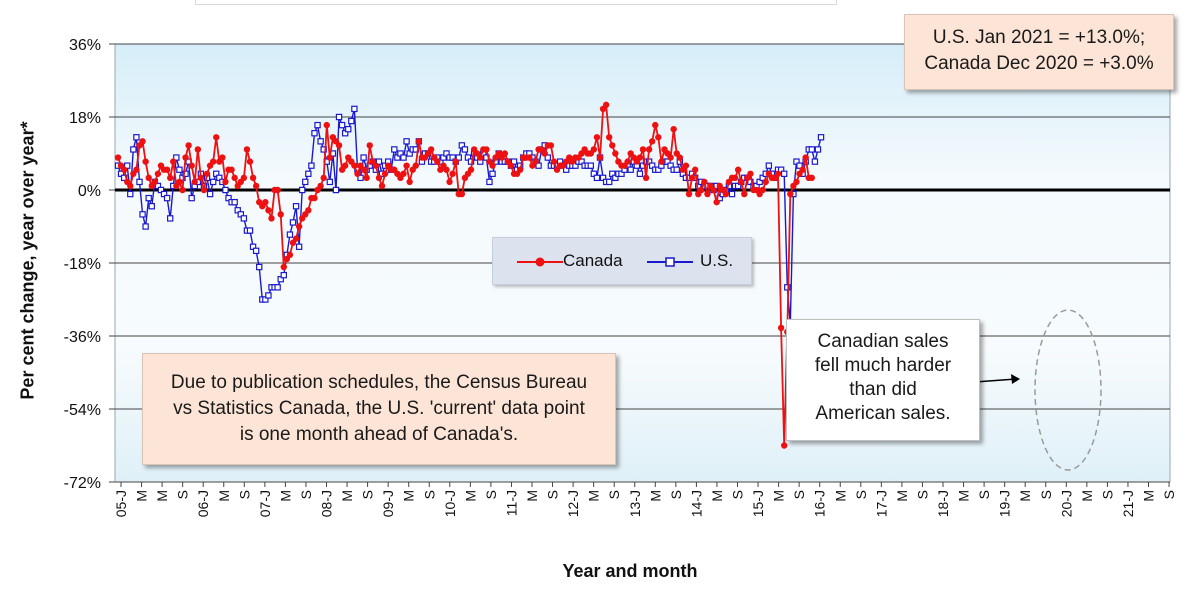  I want to click on x-tick-label: 21-J, so click(1128, 503).